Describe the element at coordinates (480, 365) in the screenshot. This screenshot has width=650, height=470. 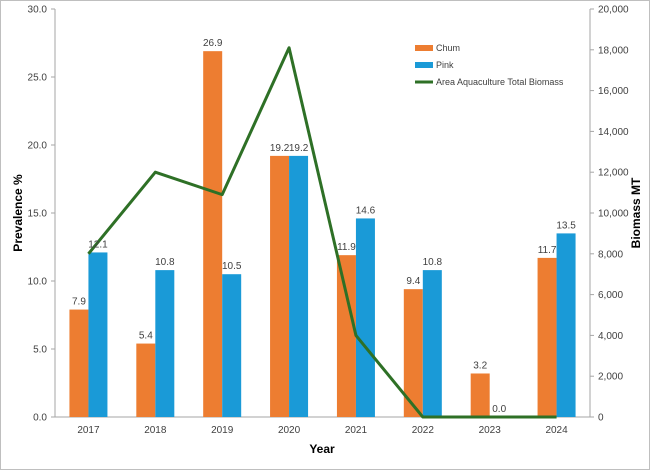
I see `chum-data-label: 3.2` at that location.